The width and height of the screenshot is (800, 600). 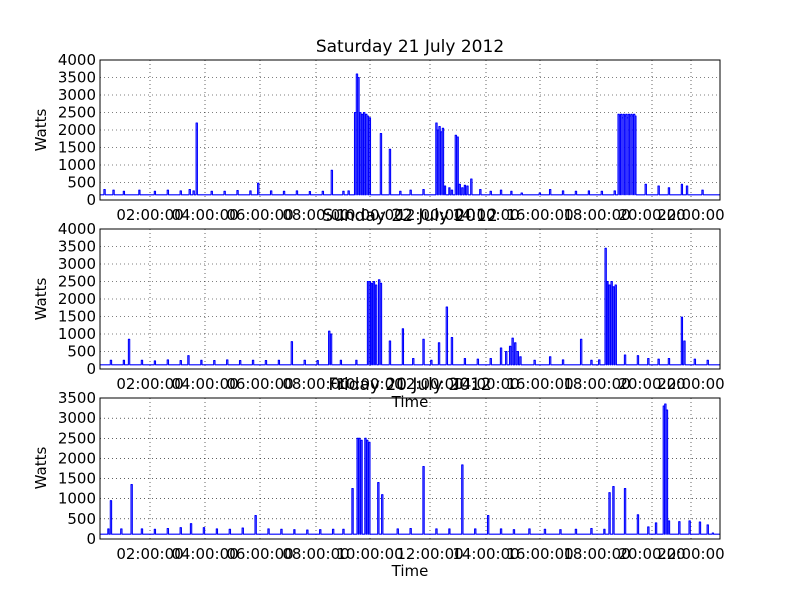 What do you see at coordinates (410, 47) in the screenshot?
I see `chart-title: Saturday 21 July 2012` at bounding box center [410, 47].